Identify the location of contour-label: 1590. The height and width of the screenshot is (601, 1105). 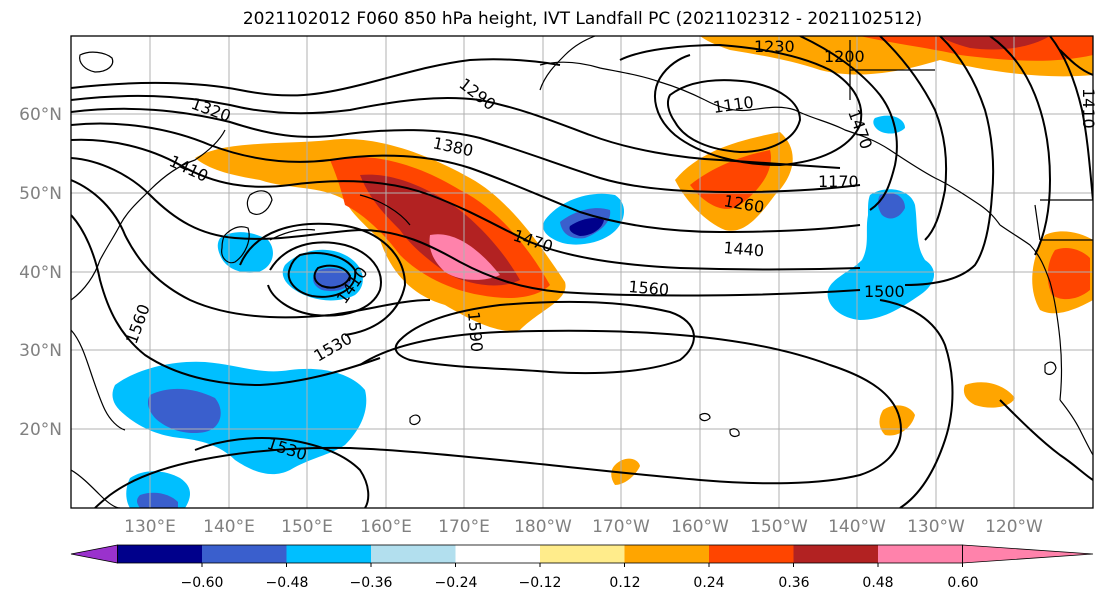
(475, 332).